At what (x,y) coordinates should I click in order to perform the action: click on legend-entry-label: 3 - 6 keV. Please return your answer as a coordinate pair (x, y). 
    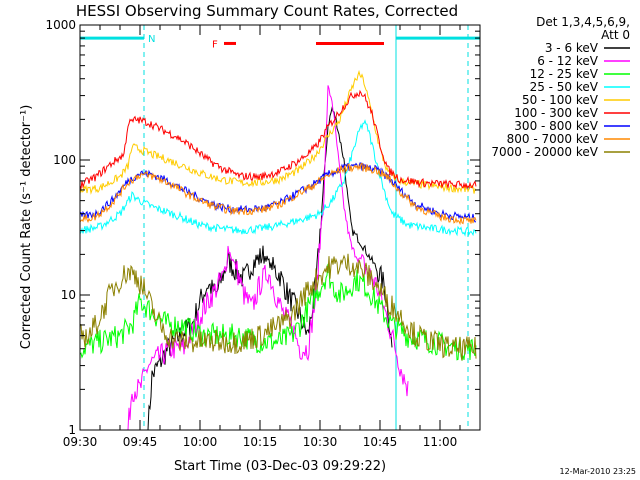
    Looking at the image, I should click on (572, 48).